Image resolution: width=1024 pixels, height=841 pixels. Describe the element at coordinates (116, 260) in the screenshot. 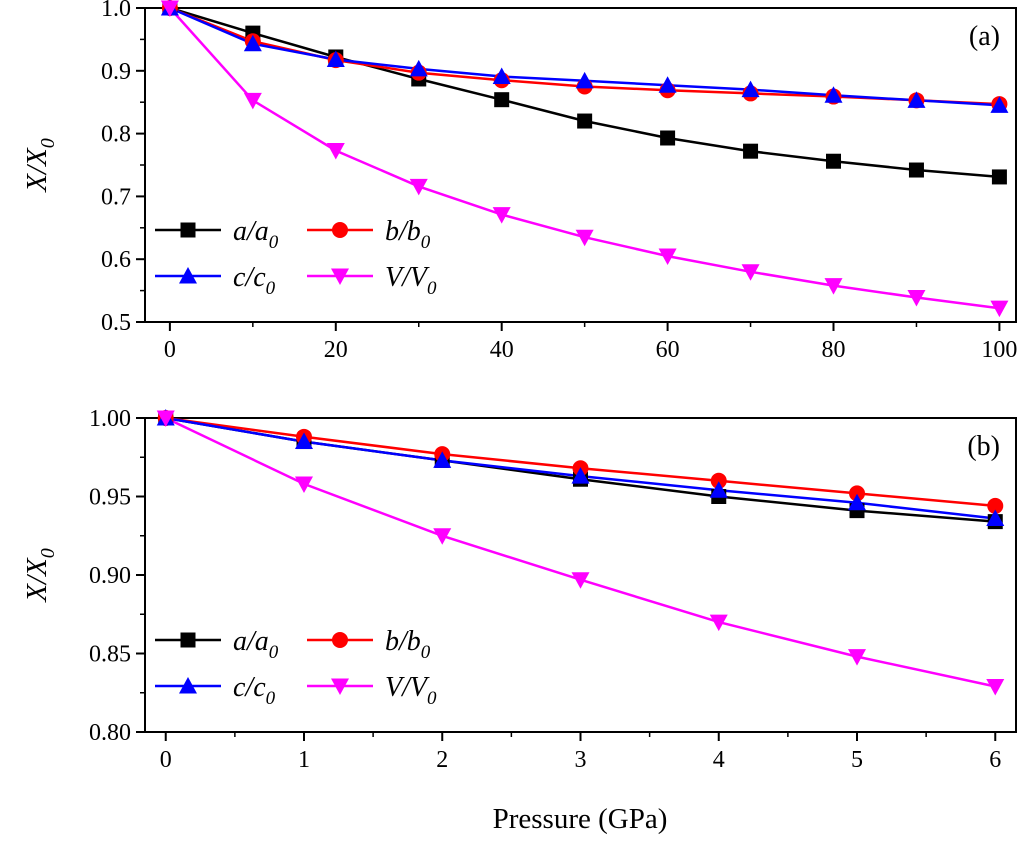

I see `y-tick-label: 0.6` at that location.